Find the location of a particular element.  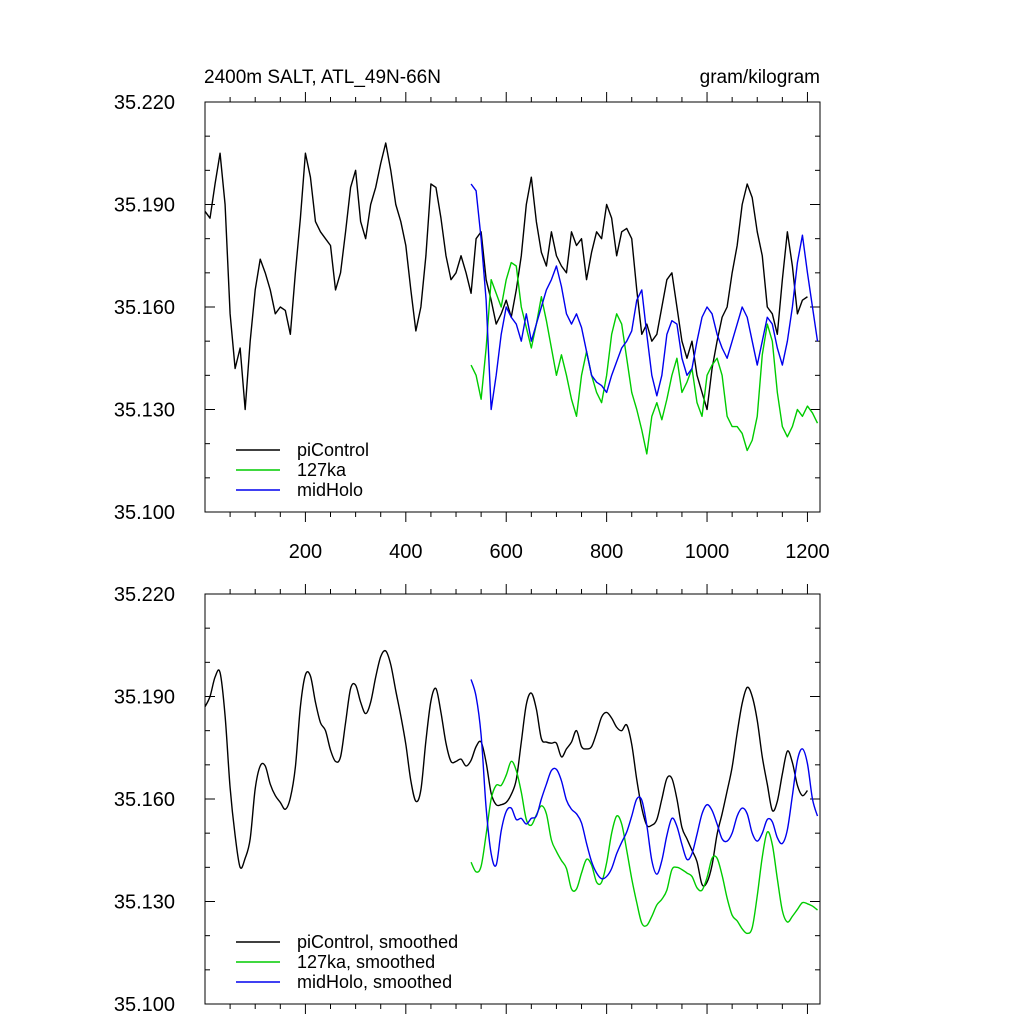

x-tick-label: 200 is located at coordinates (305, 552).